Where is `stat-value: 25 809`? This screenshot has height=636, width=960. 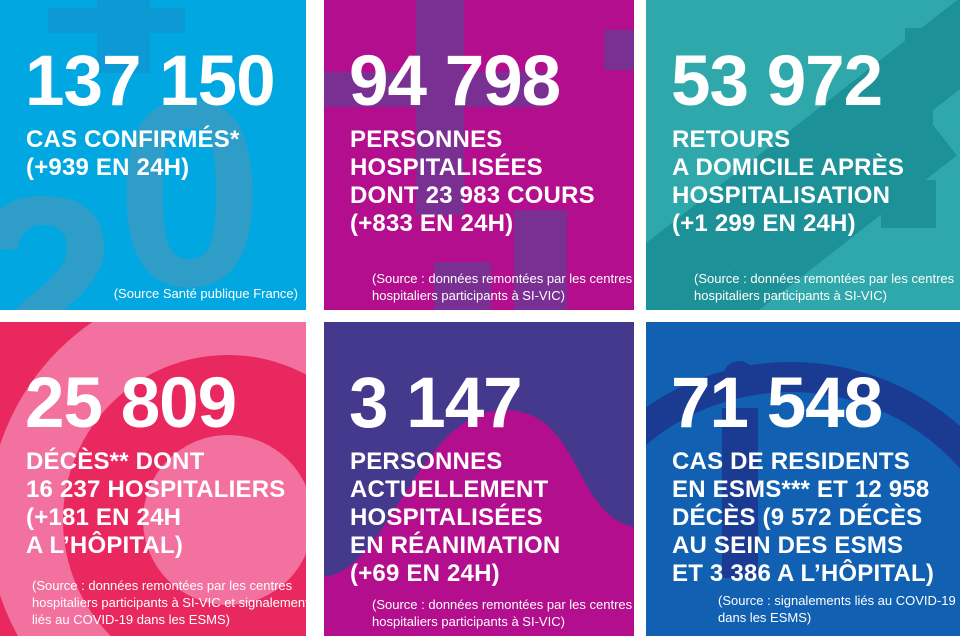
stat-value: 25 809 is located at coordinates (131, 403).